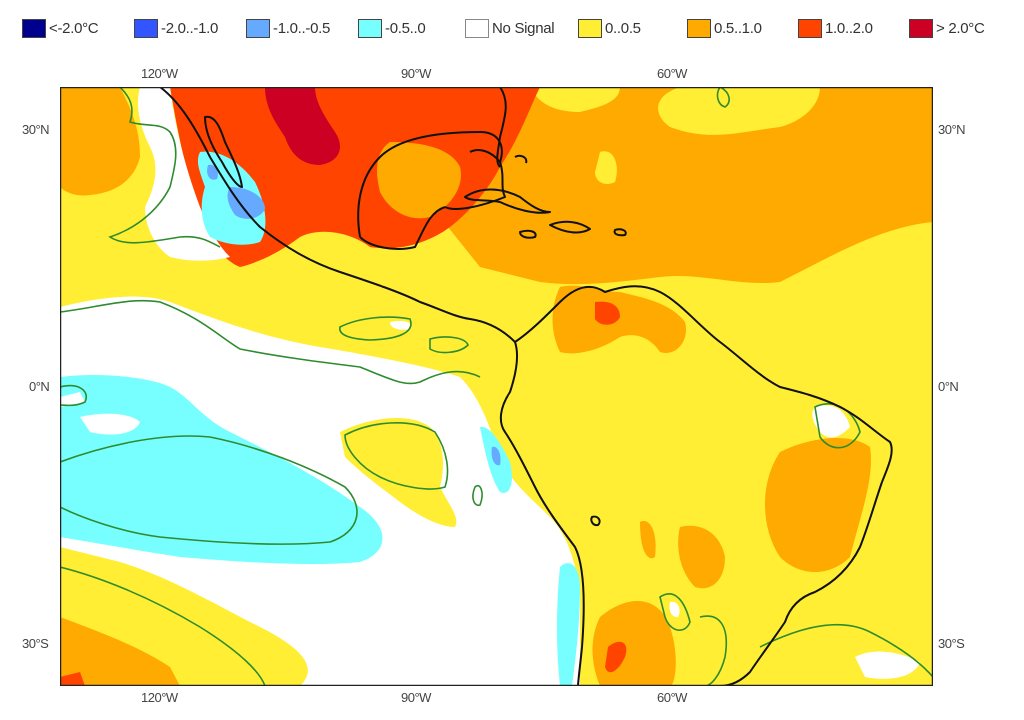  What do you see at coordinates (948, 386) in the screenshot?
I see `lat-label-right-0n: 0°N` at bounding box center [948, 386].